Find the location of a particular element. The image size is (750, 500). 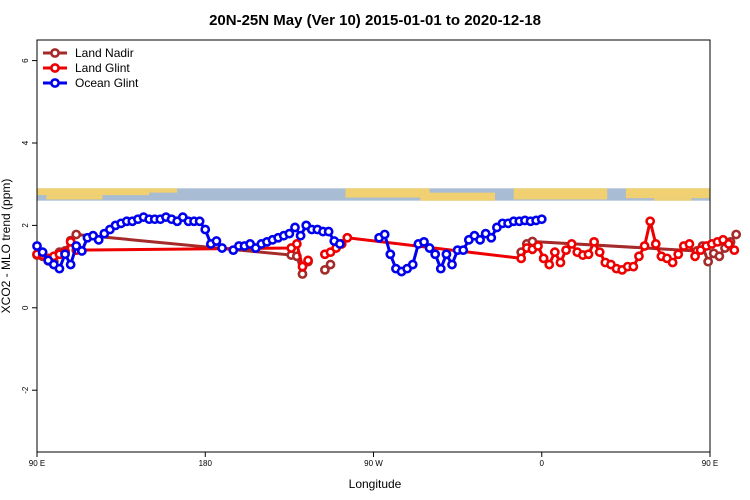

y-axis-label: XCO2 - MLO trend (ppm) is located at coordinates (6, 246).